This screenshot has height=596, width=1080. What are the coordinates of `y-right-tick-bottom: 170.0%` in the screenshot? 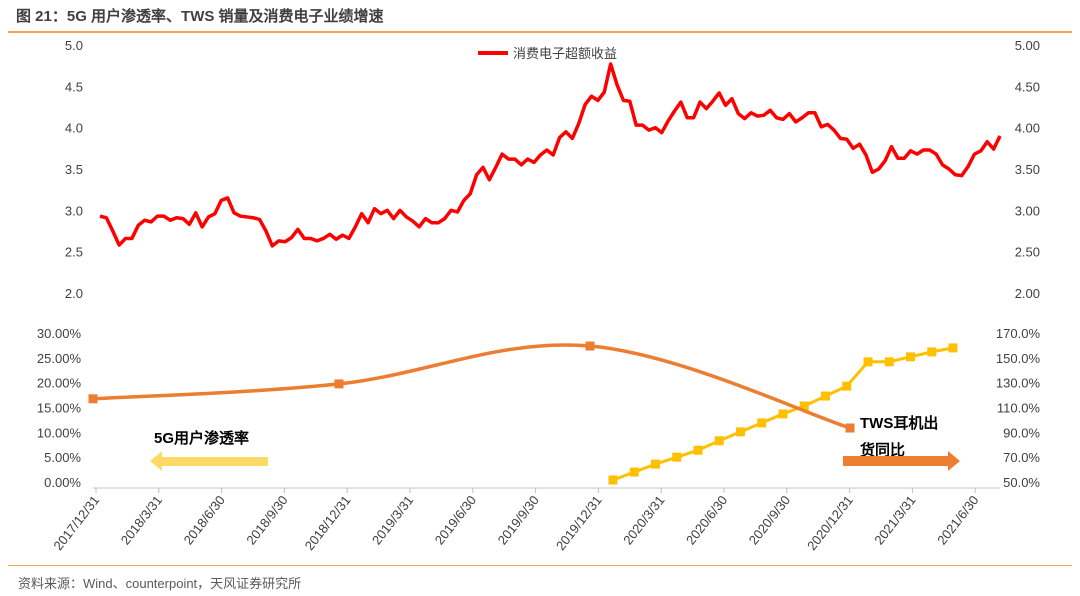 It's located at (1018, 333).